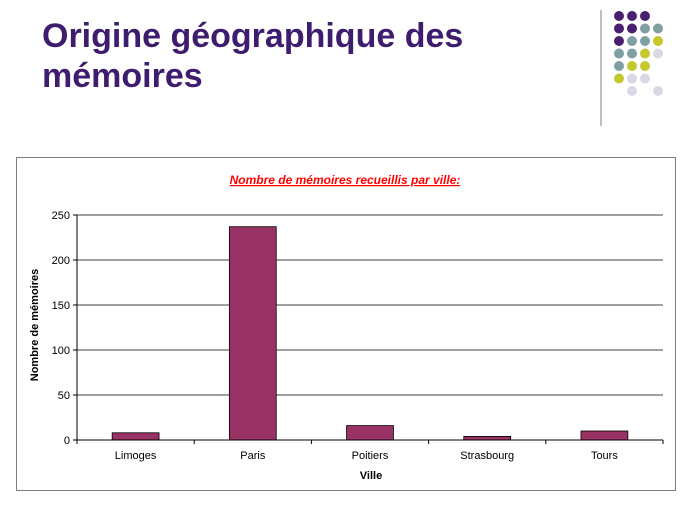  I want to click on y-tick-label: 250, so click(61, 216).